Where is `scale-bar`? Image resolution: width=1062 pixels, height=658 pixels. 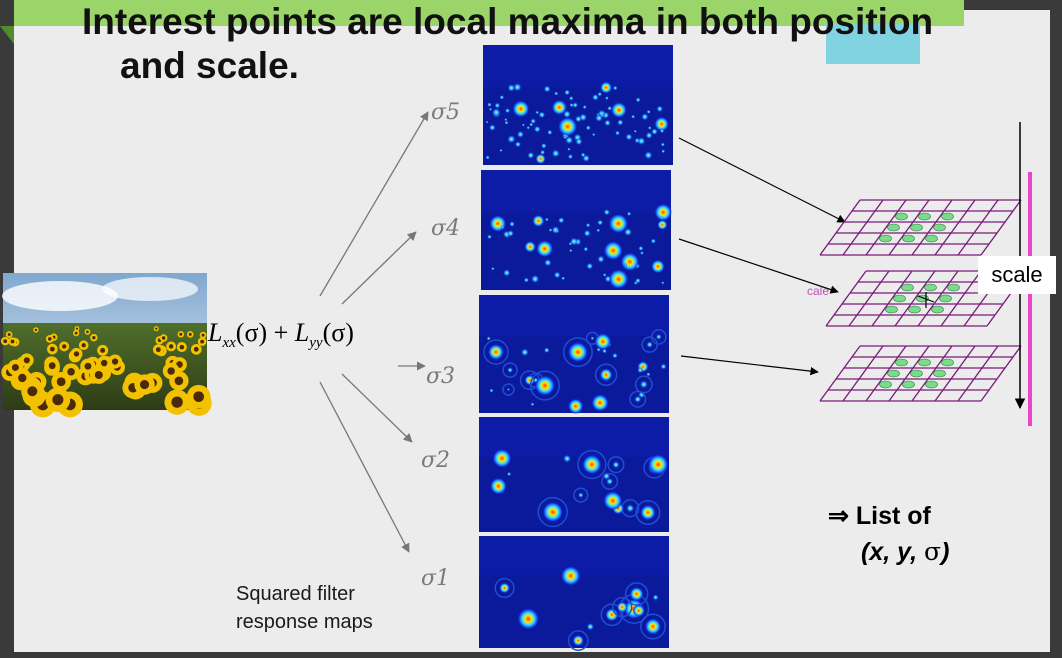
scale-bar is located at coordinates (1030, 299).